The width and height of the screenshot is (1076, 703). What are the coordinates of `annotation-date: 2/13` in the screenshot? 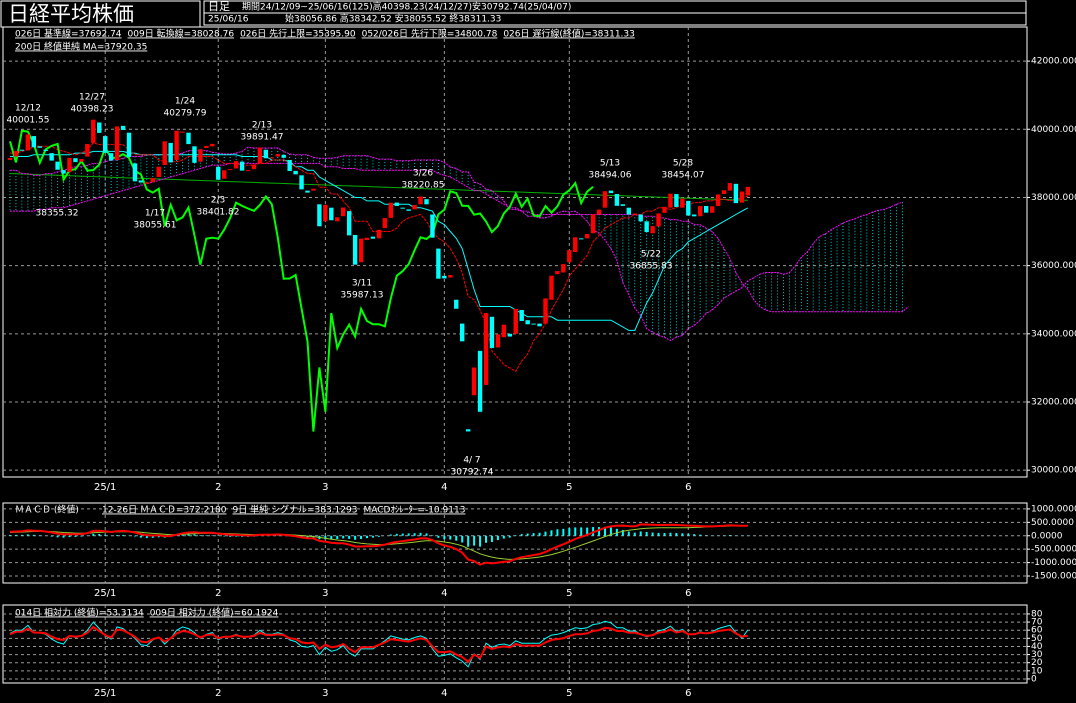 It's located at (262, 126).